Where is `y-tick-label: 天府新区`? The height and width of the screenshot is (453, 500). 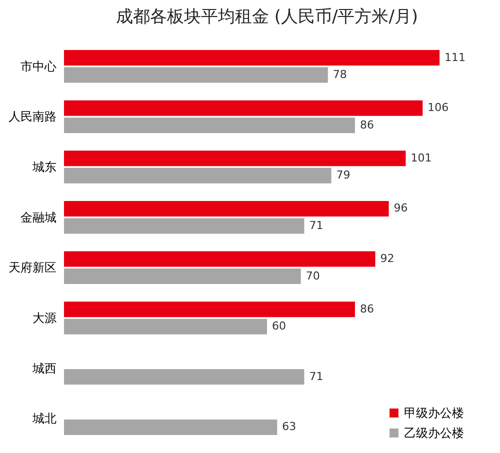 y-tick-label: 天府新区 is located at coordinates (32, 267).